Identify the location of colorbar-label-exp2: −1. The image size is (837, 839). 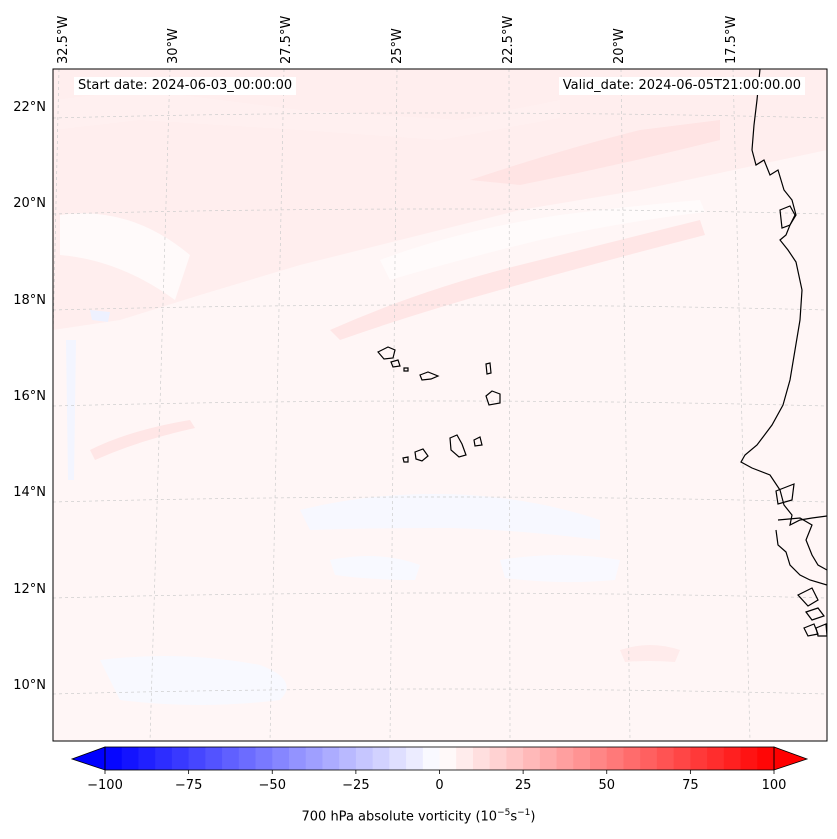
(524, 813).